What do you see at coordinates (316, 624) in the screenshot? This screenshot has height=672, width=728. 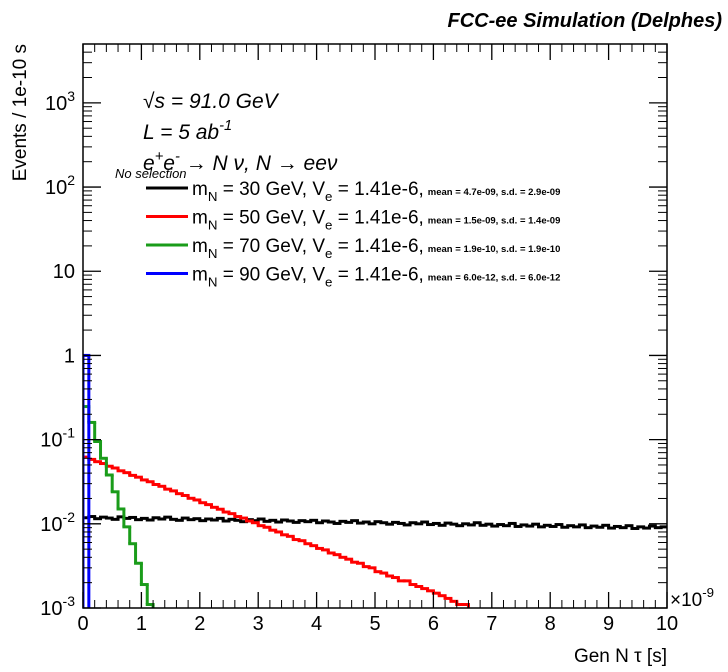 I see `x-tick-label: 4` at bounding box center [316, 624].